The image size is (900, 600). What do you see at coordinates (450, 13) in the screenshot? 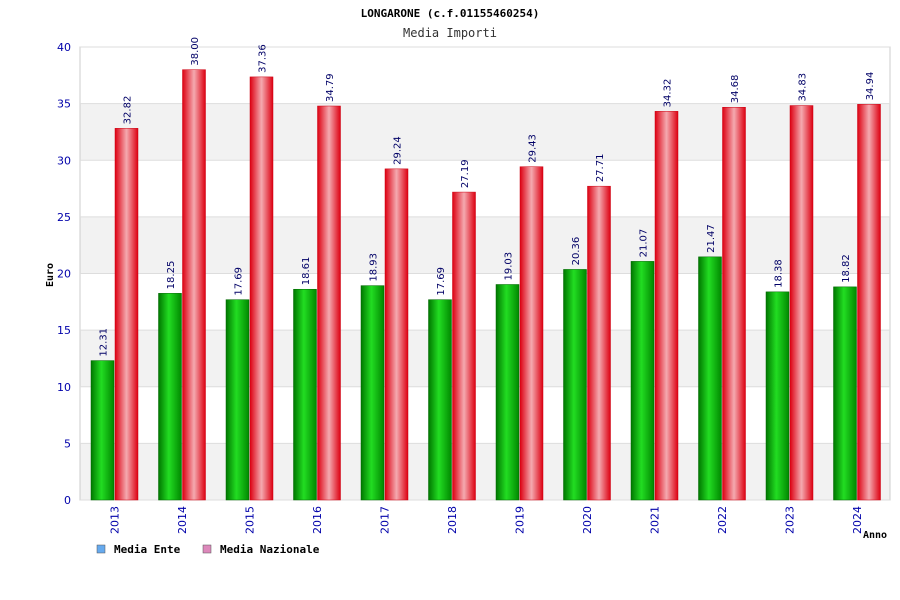
I see `chart-title: LONGARONE (c.f.01155460254)` at bounding box center [450, 13].